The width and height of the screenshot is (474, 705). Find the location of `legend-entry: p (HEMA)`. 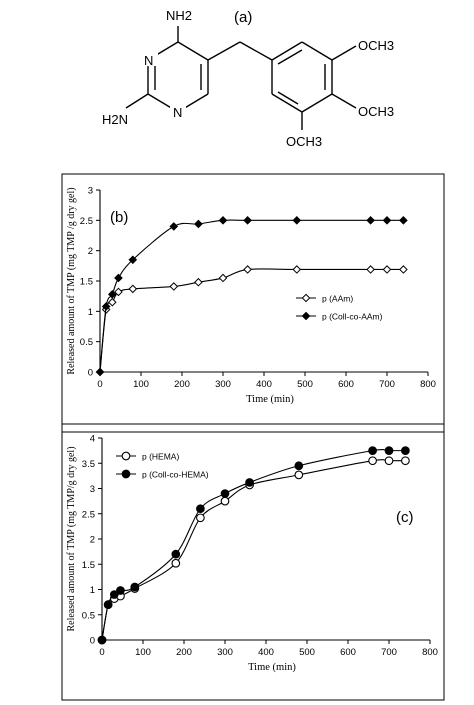

legend-entry: p (HEMA) is located at coordinates (147, 457).